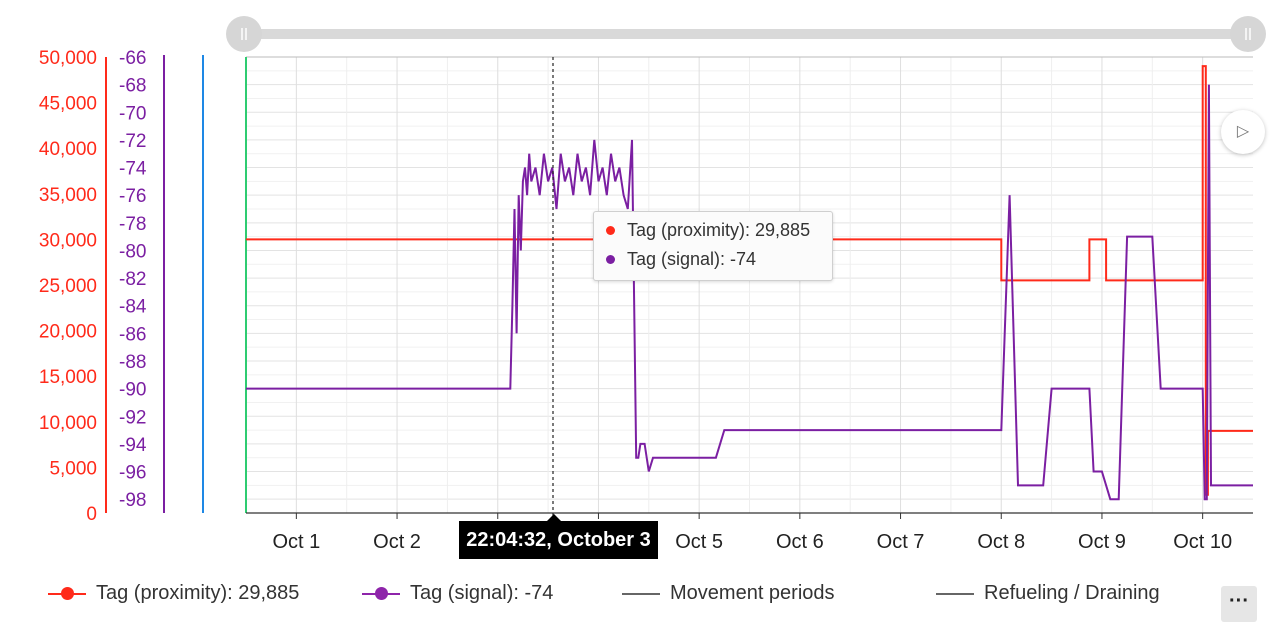  What do you see at coordinates (1248, 34) in the screenshot?
I see `navigator-handle-right` at bounding box center [1248, 34].